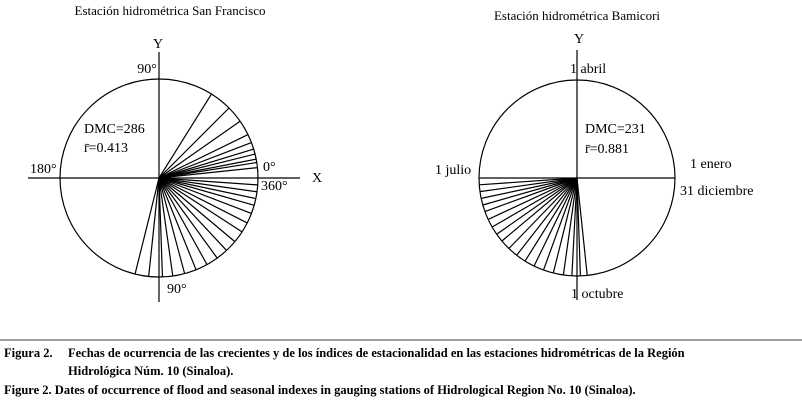  What do you see at coordinates (28, 353) in the screenshot?
I see `caption-lead: Figura 2.` at bounding box center [28, 353].